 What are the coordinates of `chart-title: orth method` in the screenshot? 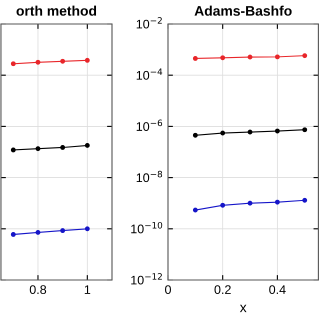 It's located at (56, 11).